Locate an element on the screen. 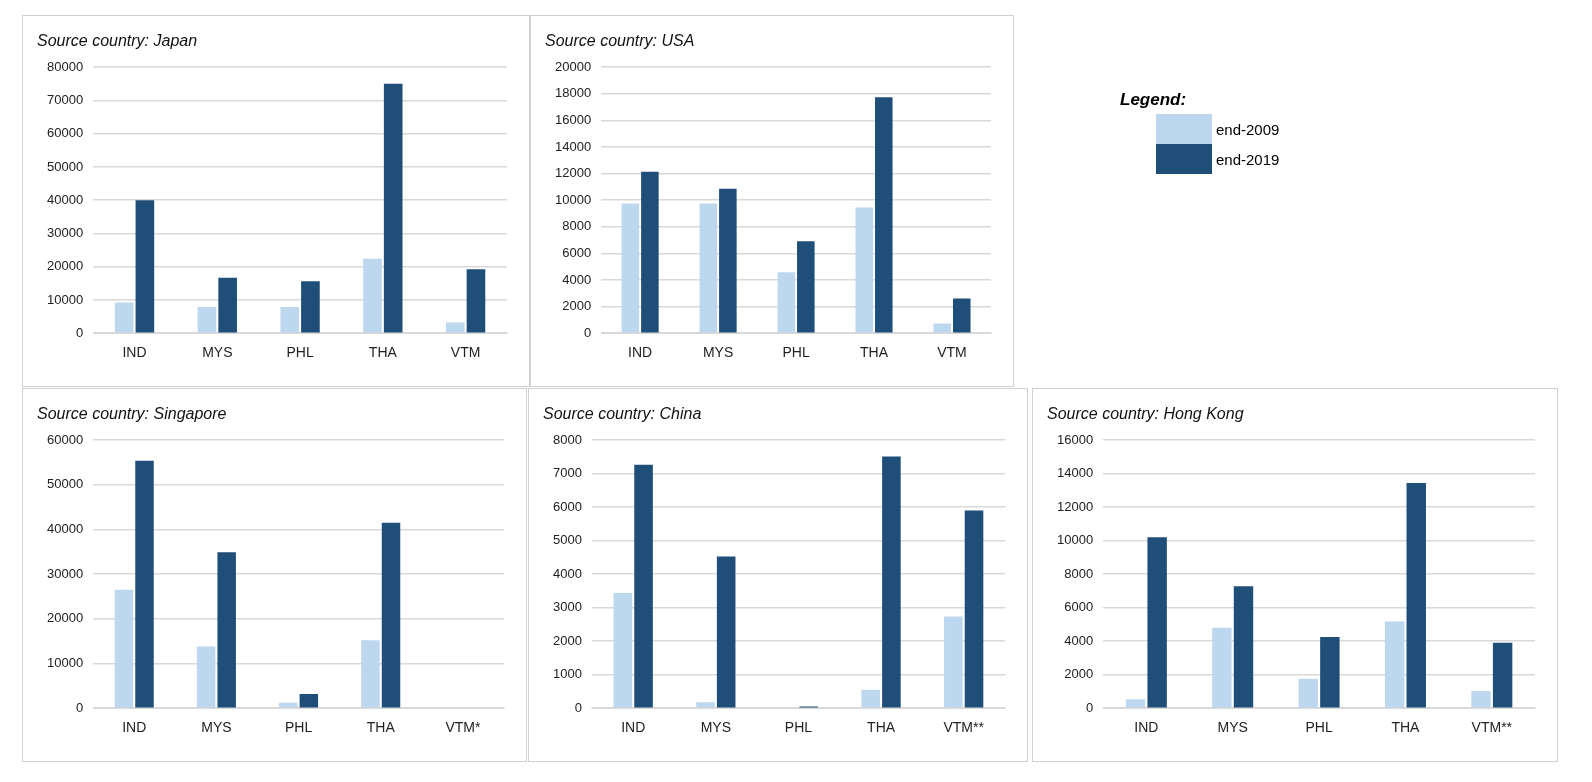  y-tick-label: 5000 is located at coordinates (567, 540).